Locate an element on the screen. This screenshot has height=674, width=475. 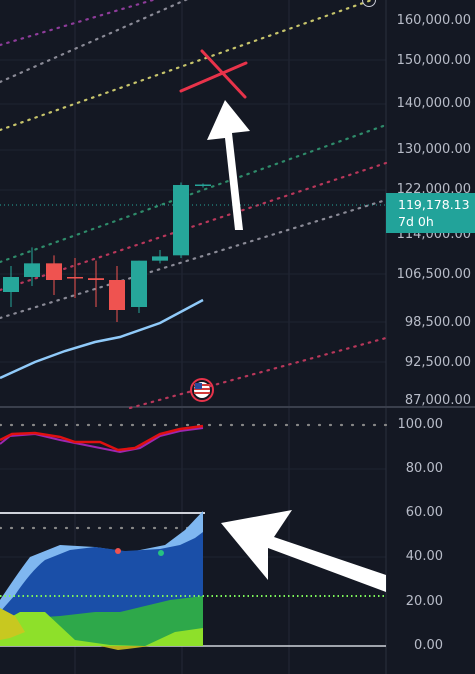
price-axis-label: 87,000.00 is located at coordinates (437, 400).